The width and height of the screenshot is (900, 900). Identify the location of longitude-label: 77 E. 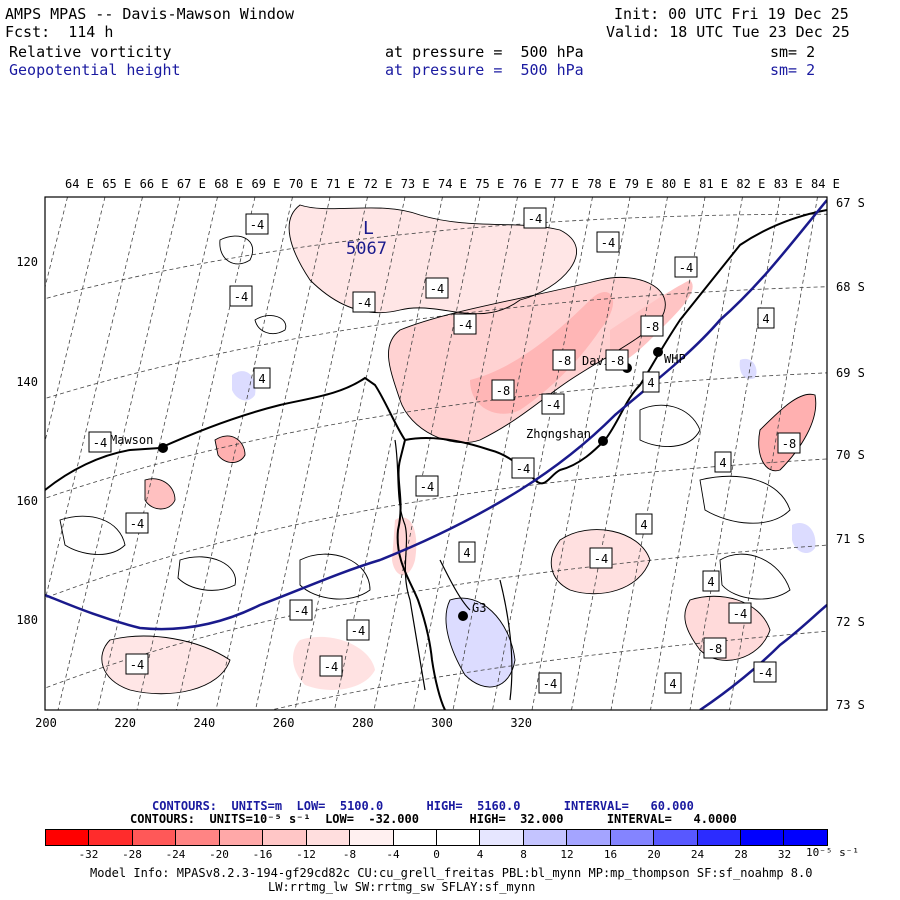
(564, 184).